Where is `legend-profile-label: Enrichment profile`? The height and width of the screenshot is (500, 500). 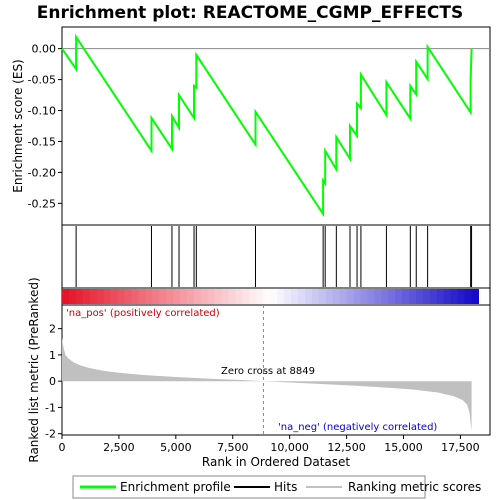
legend-profile-label: Enrichment profile is located at coordinates (175, 487).